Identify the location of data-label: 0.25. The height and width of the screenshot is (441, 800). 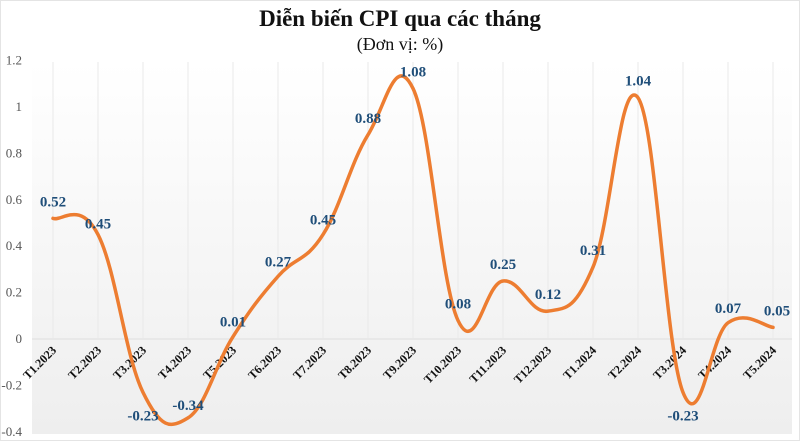
(503, 265).